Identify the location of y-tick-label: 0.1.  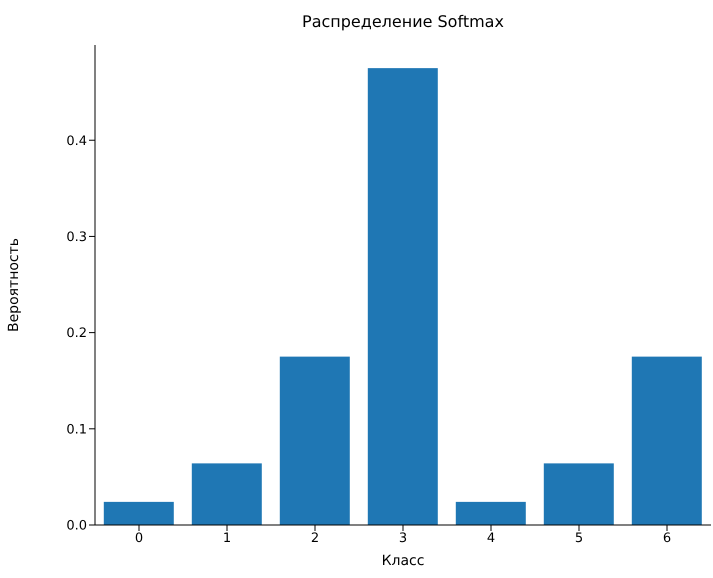
(76, 430).